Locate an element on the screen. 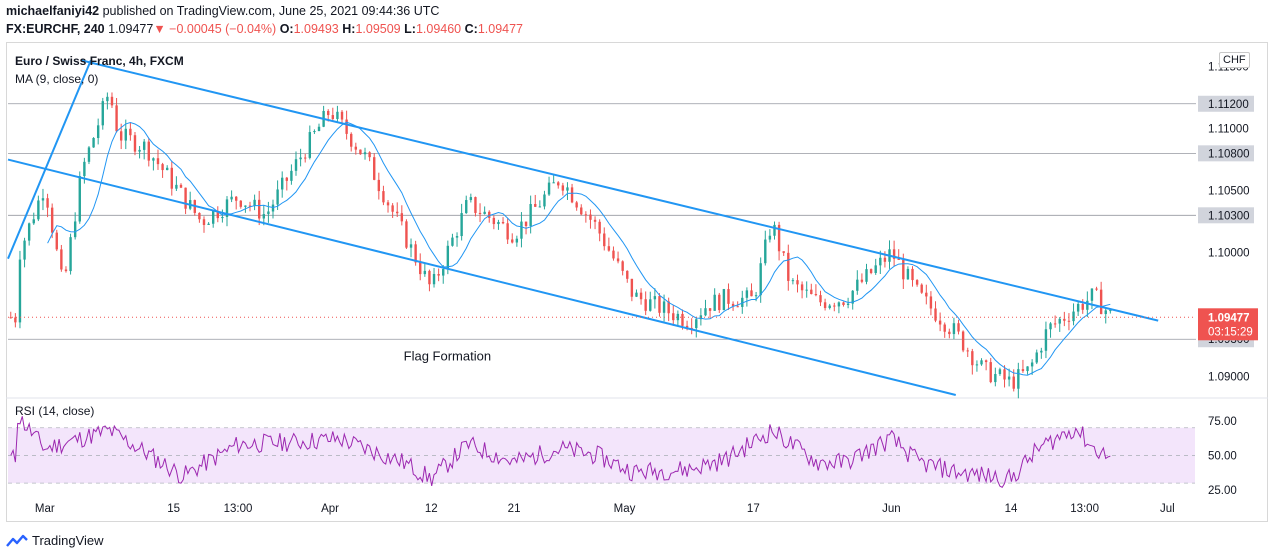 The width and height of the screenshot is (1274, 560). x-tick-label: 13:00 is located at coordinates (238, 509).